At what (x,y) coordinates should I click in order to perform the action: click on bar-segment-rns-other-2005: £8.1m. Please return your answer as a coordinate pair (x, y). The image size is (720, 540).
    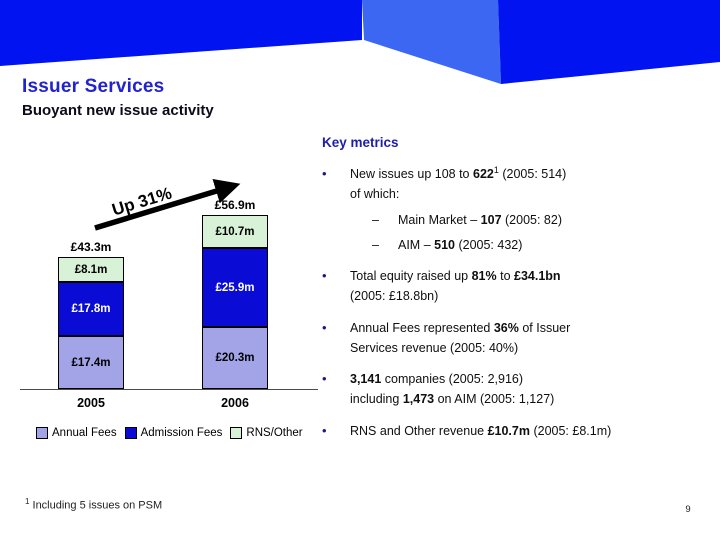
    Looking at the image, I should click on (91, 269).